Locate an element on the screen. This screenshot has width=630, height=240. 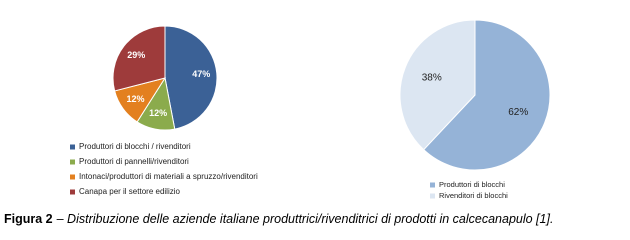
legend-label: Produttori di blocchi is located at coordinates (472, 184).